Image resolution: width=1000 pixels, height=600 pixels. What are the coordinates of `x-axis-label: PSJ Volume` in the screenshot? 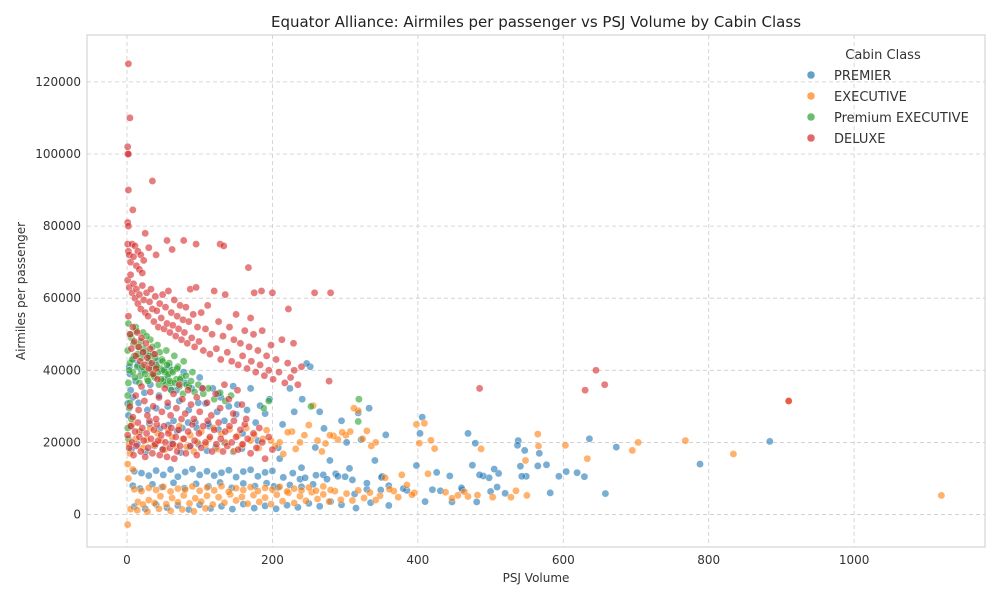 It's located at (536, 578).